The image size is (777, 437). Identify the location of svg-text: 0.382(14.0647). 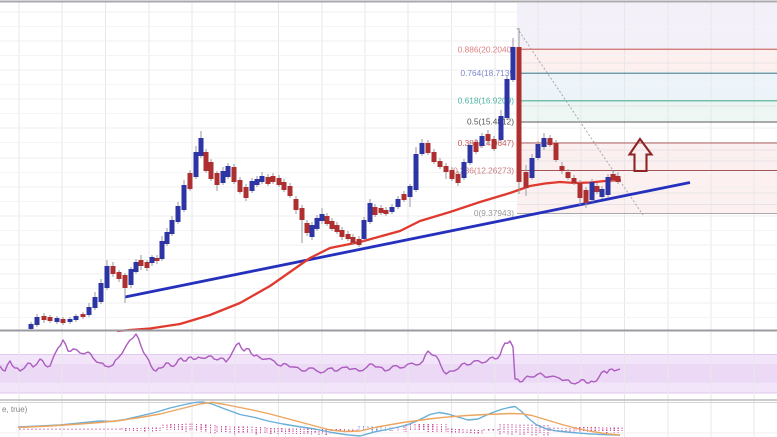
(486, 143).